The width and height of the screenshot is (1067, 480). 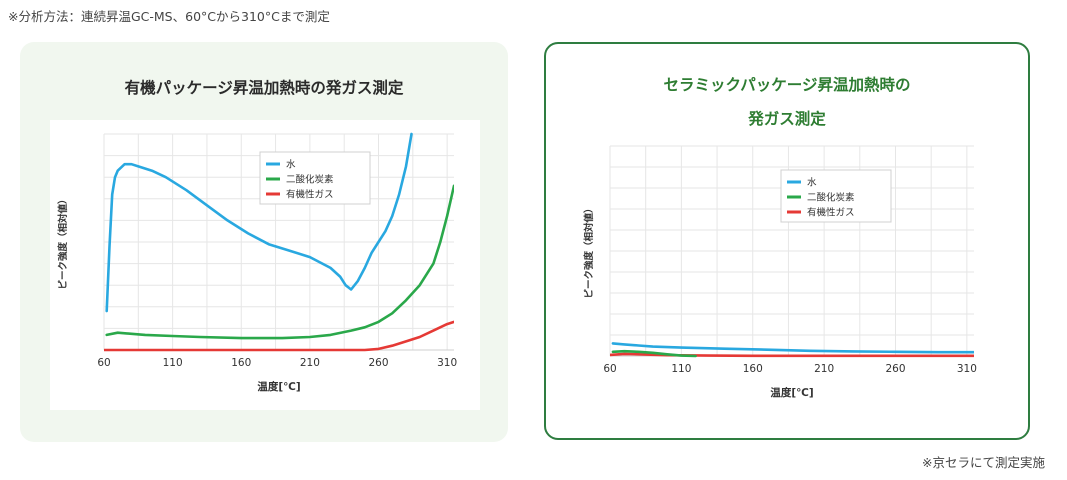 I want to click on chart-title-line-1: セラミックパッケージ昇温加熱時の, so click(x=787, y=85).